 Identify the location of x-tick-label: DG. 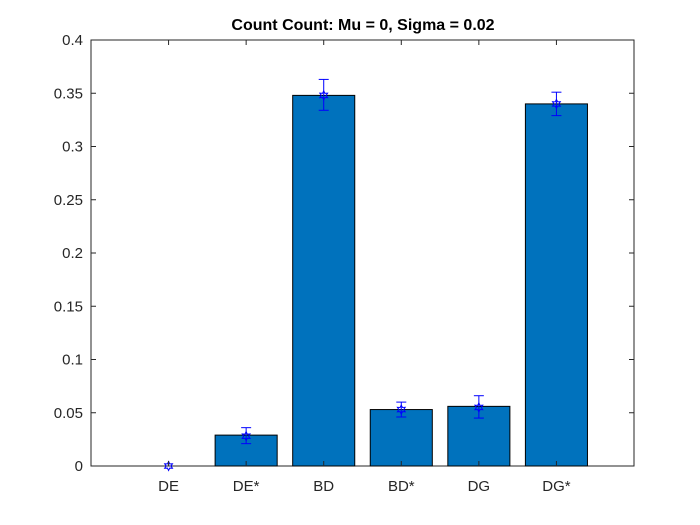
(479, 486).